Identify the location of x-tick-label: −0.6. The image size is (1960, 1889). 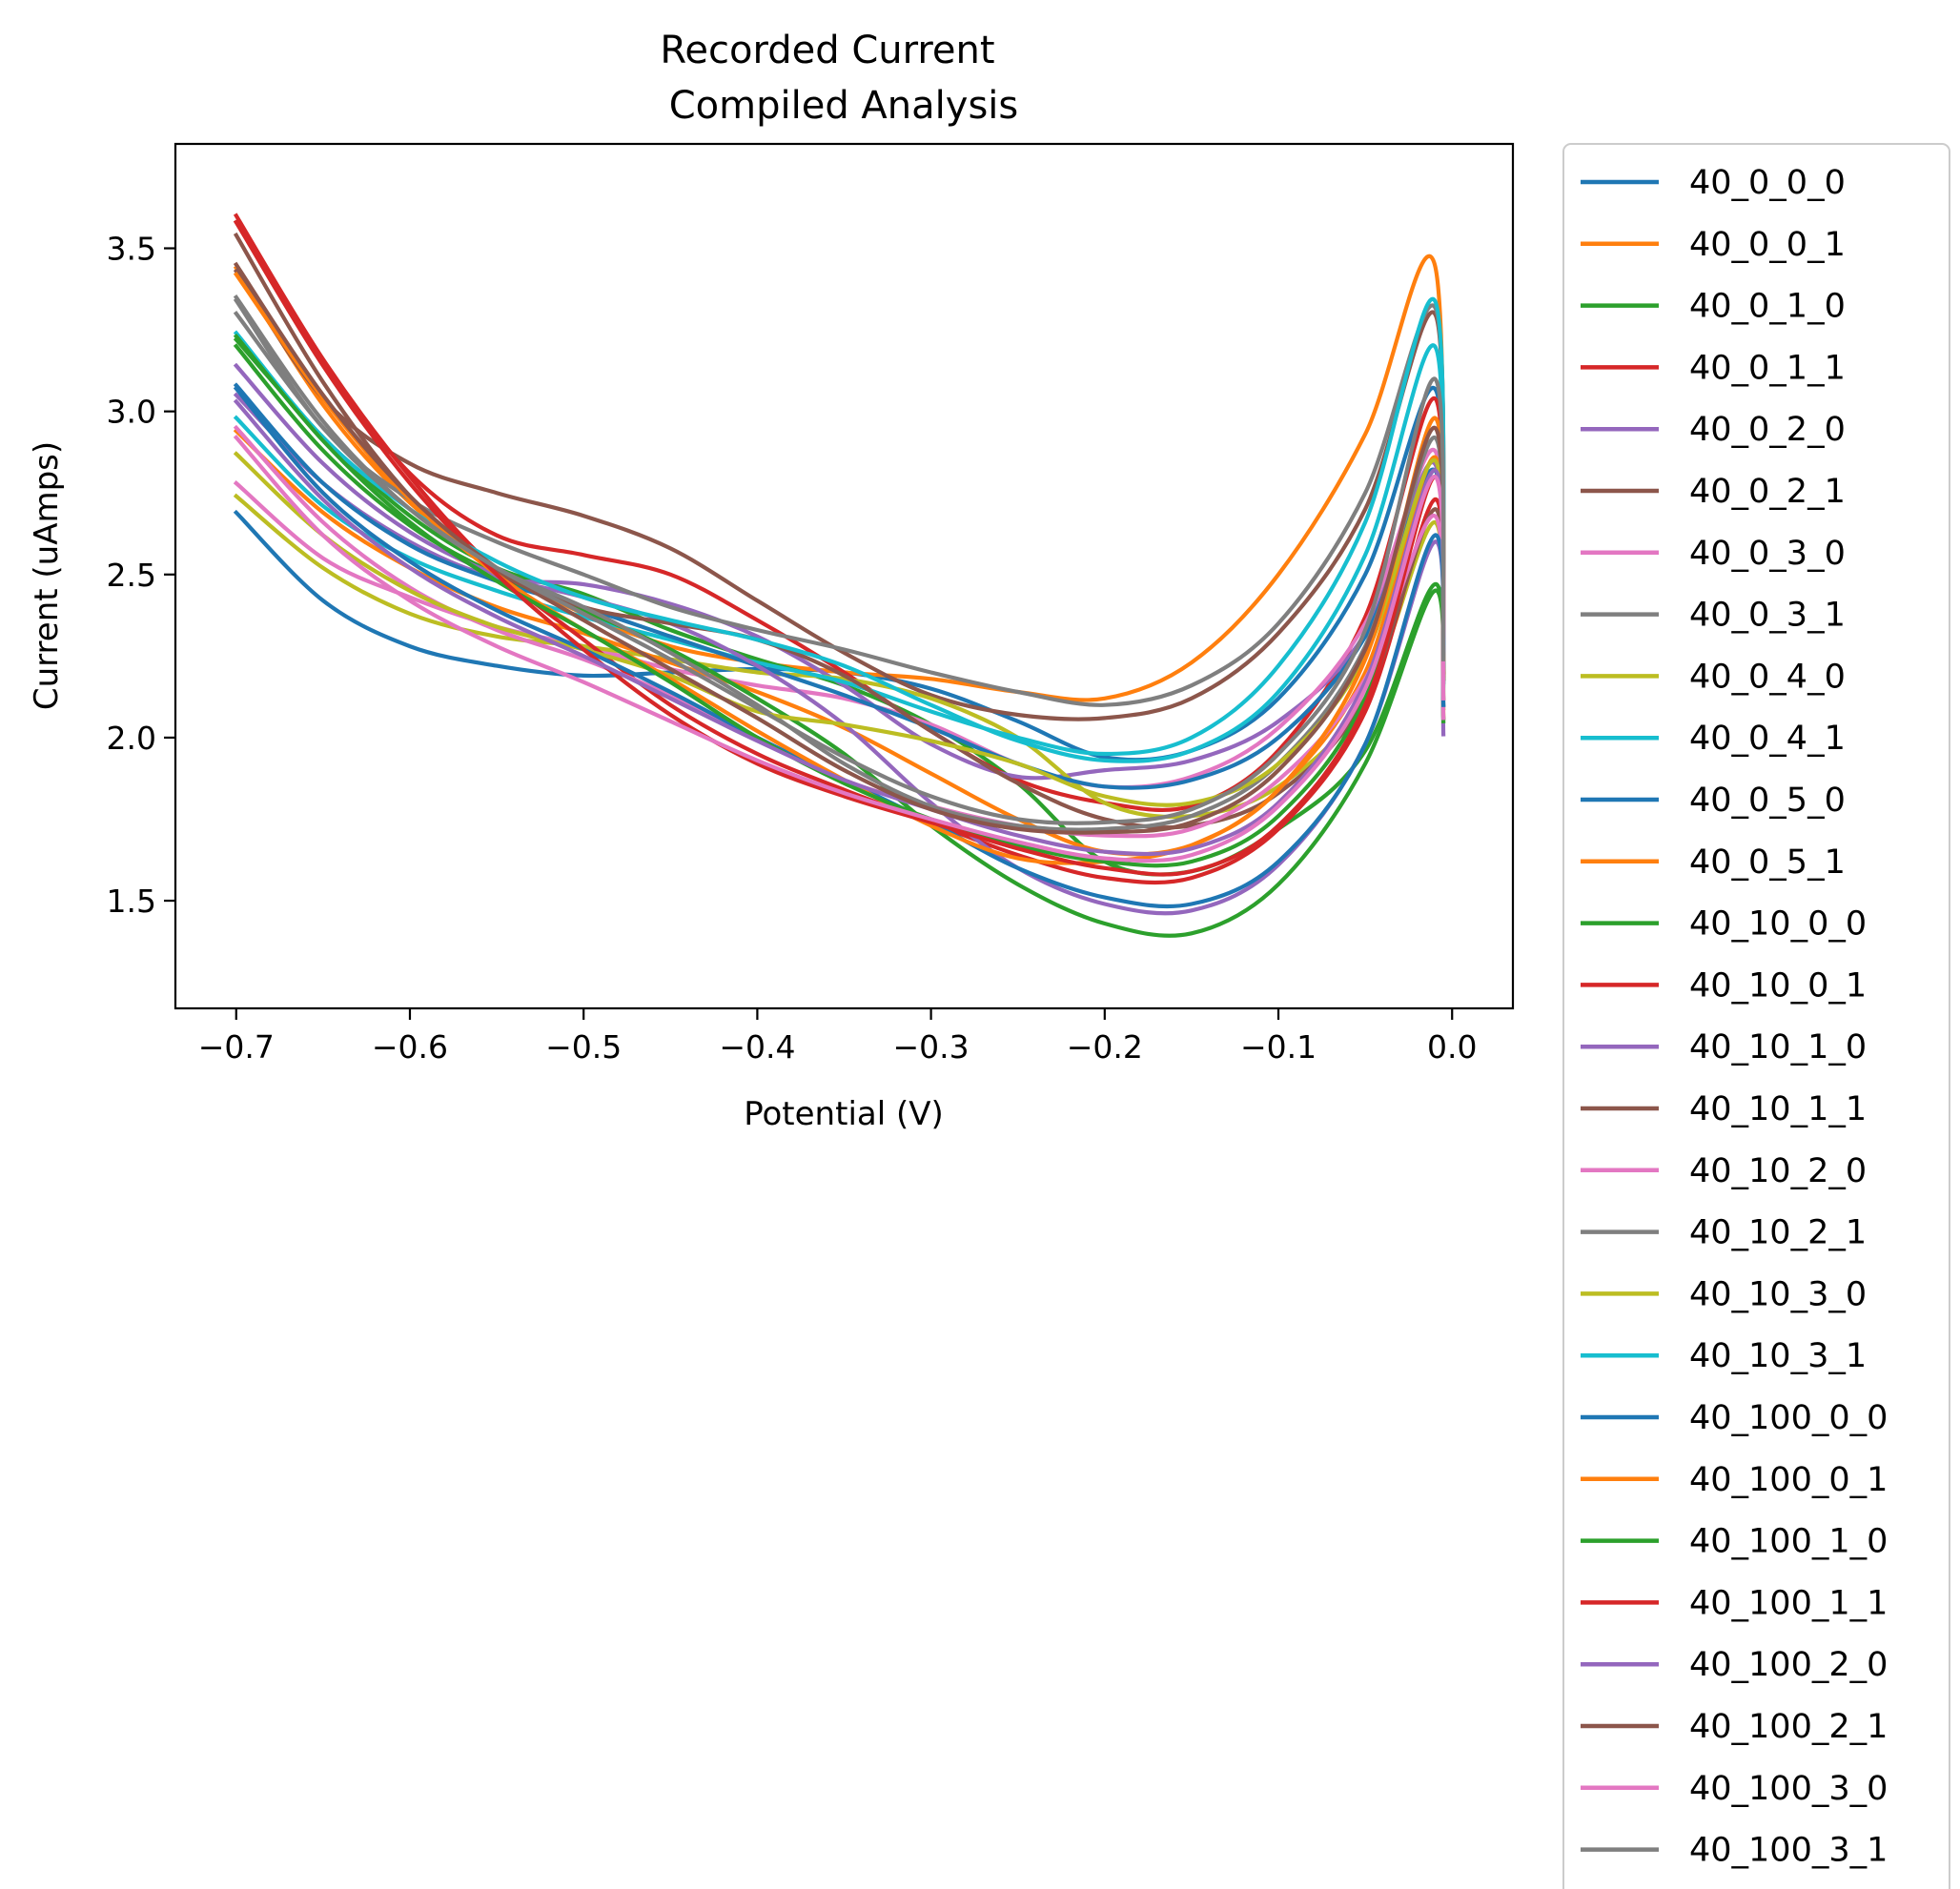
(410, 1047).